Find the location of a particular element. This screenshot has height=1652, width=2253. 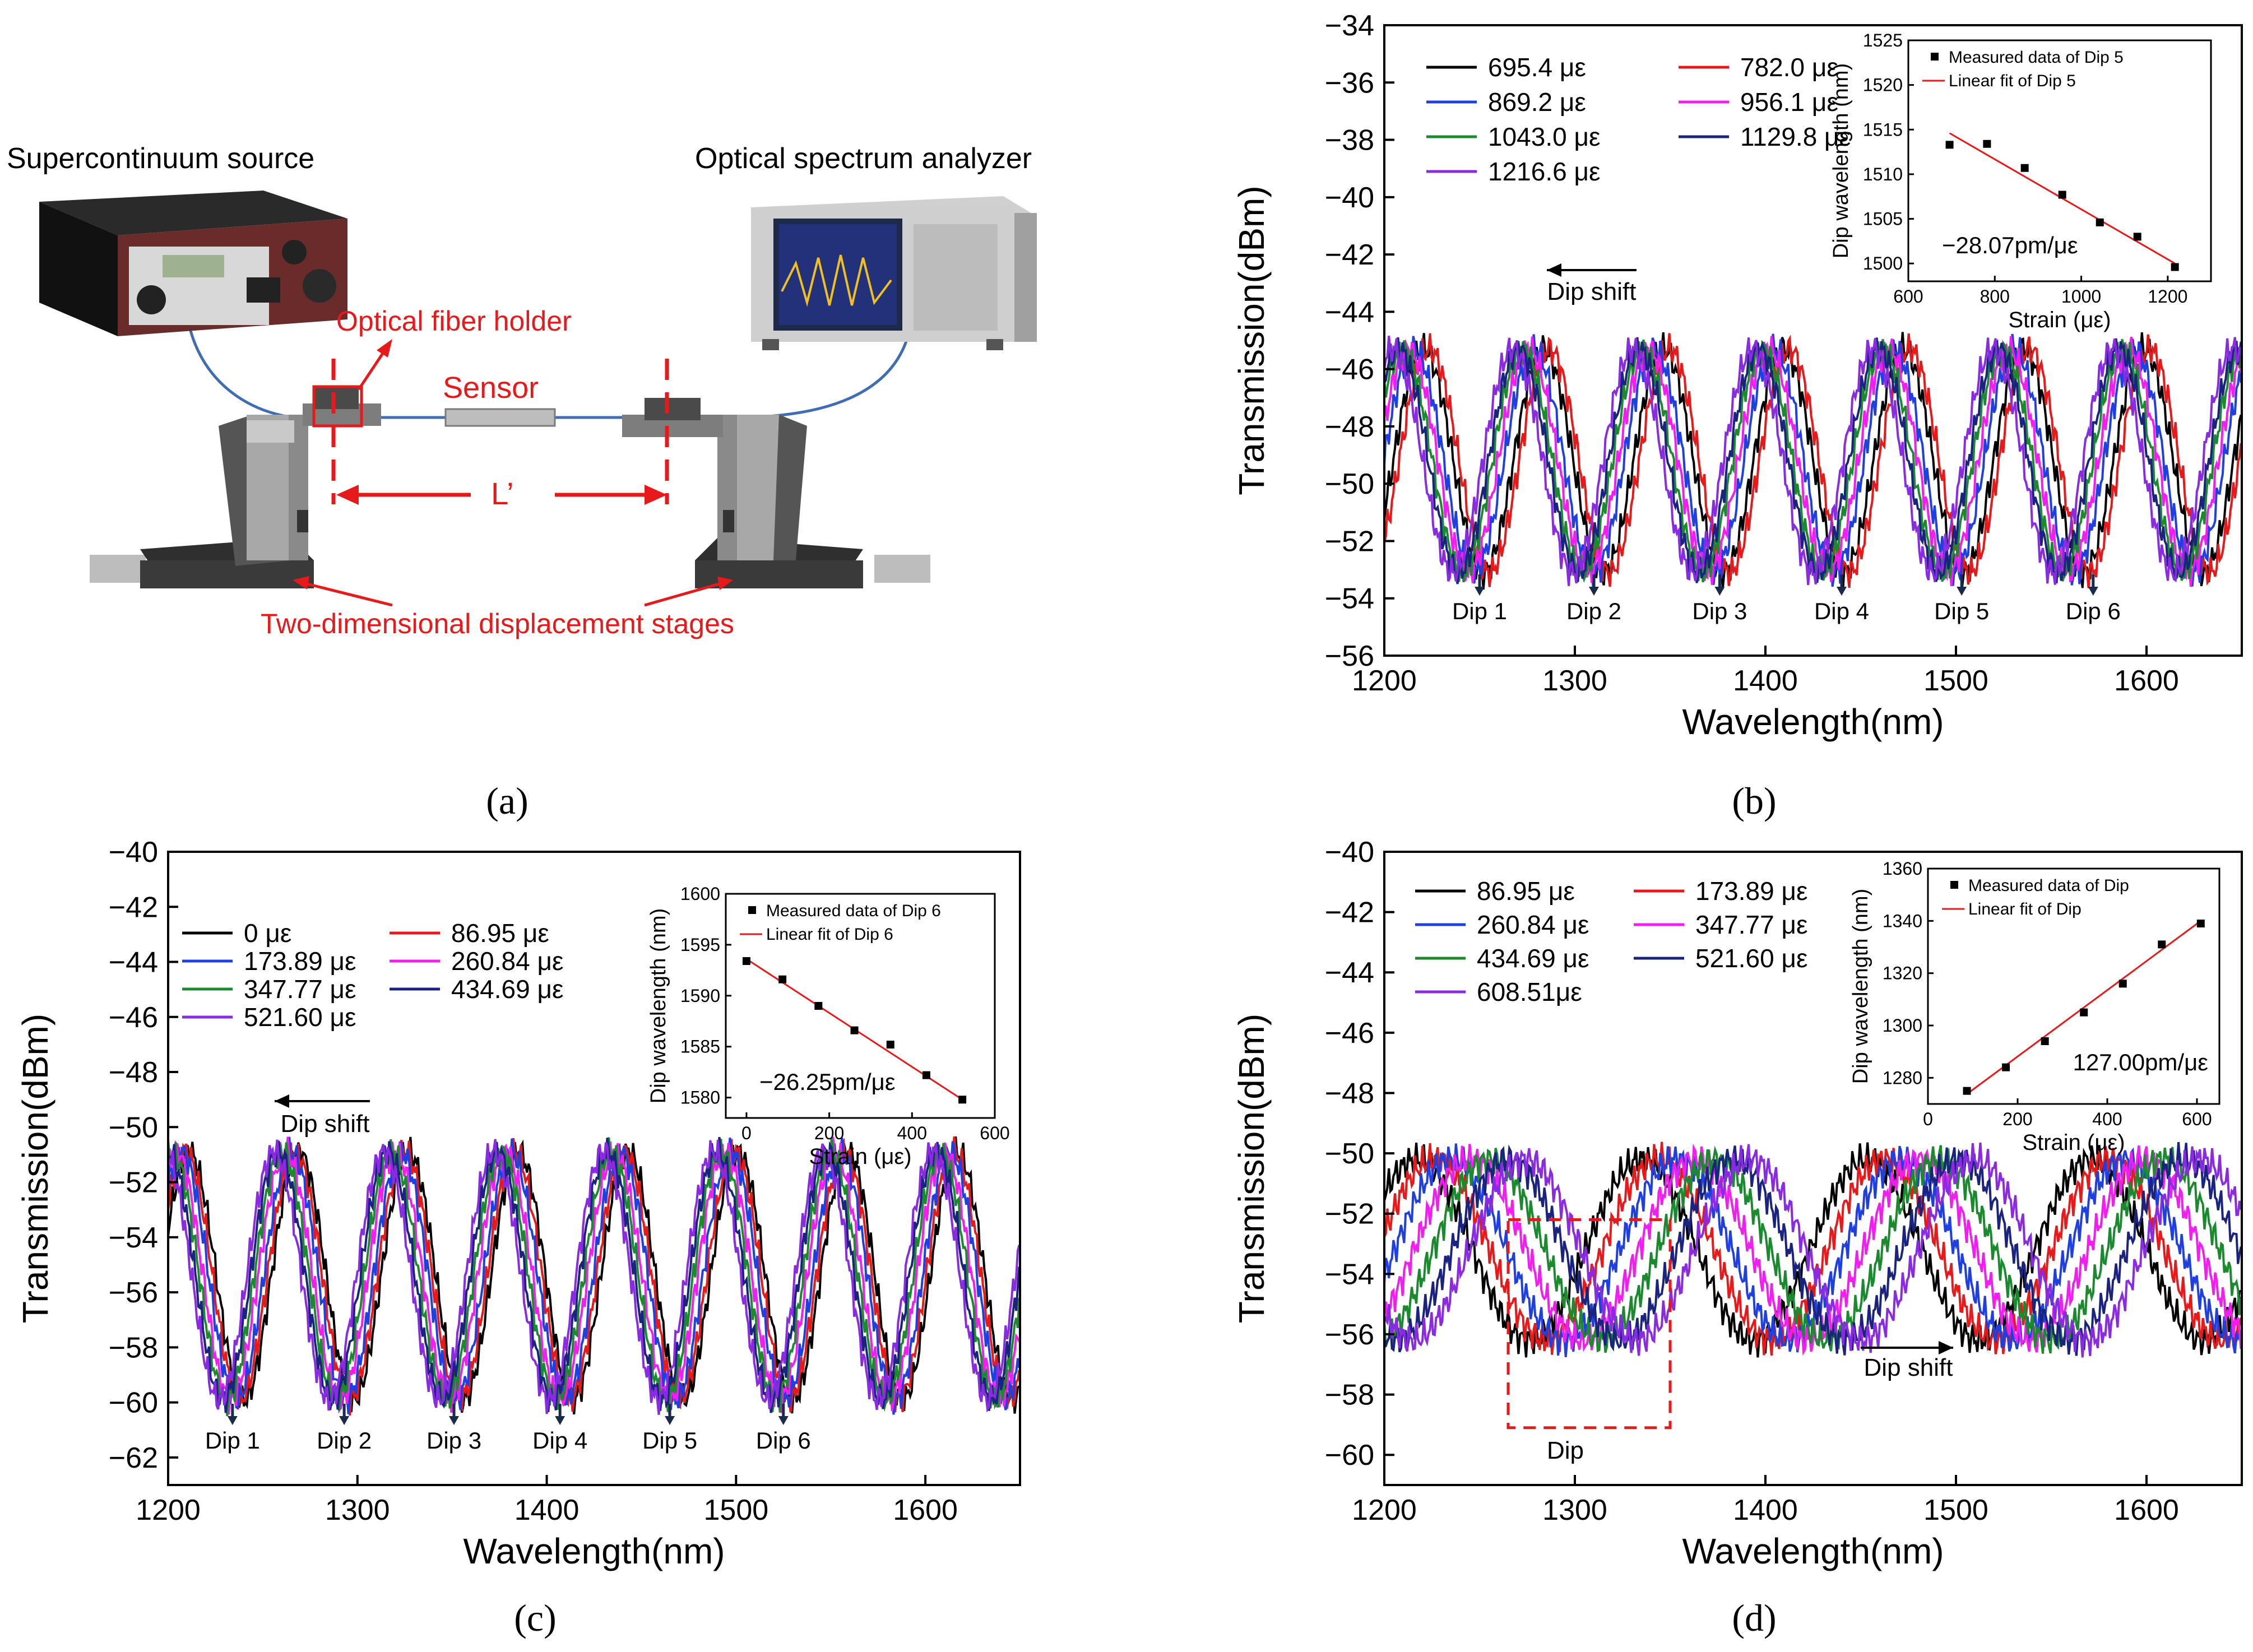

length-label: L’ is located at coordinates (502, 493).